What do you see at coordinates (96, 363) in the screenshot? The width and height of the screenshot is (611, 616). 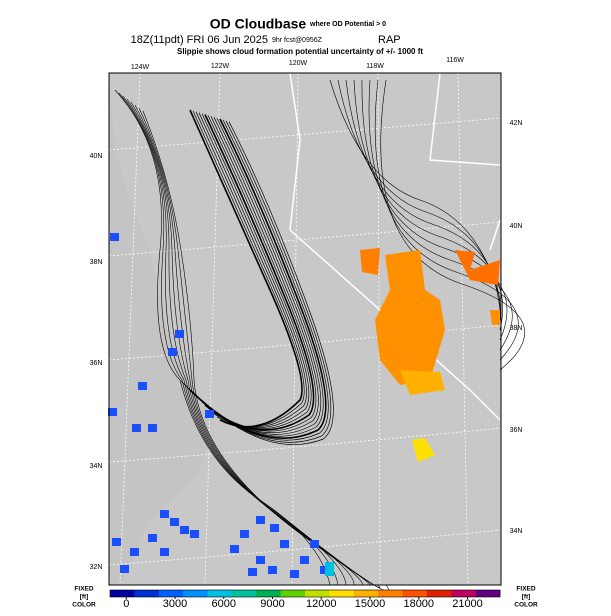 I see `latitude-label: 36N` at bounding box center [96, 363].